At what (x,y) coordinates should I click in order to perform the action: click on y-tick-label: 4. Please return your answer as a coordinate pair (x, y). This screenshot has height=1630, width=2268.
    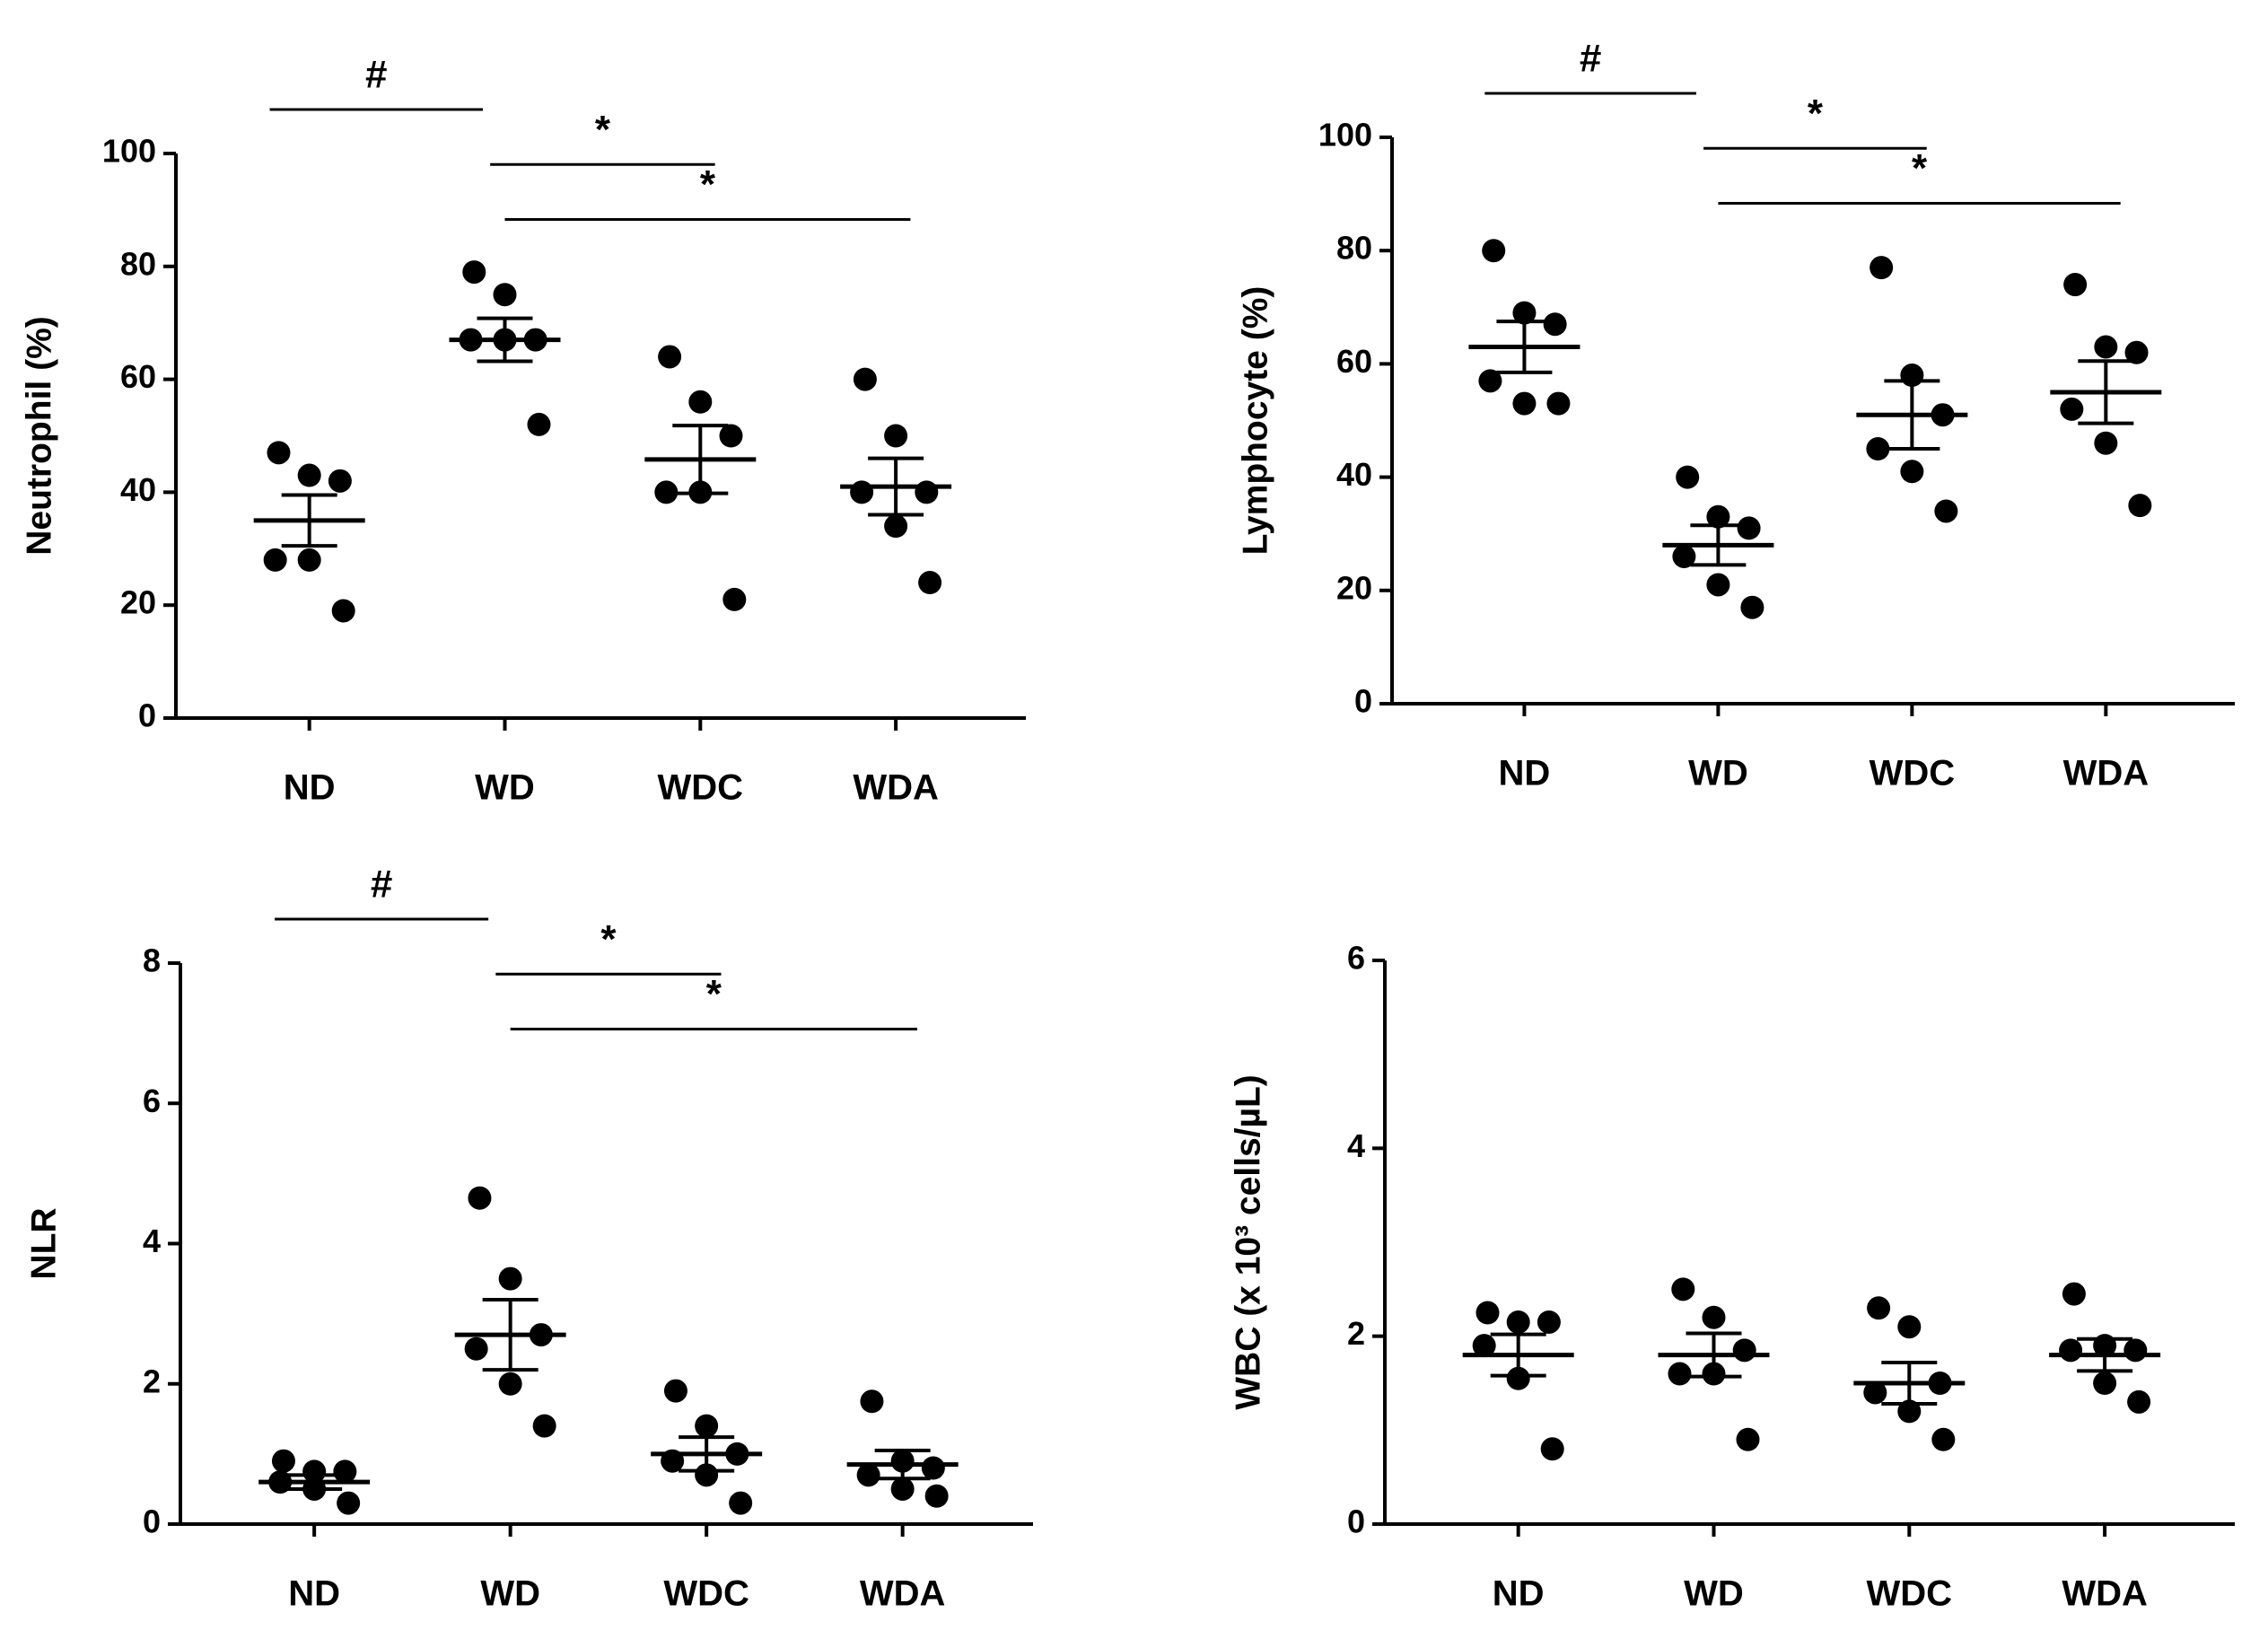
    Looking at the image, I should click on (1356, 1146).